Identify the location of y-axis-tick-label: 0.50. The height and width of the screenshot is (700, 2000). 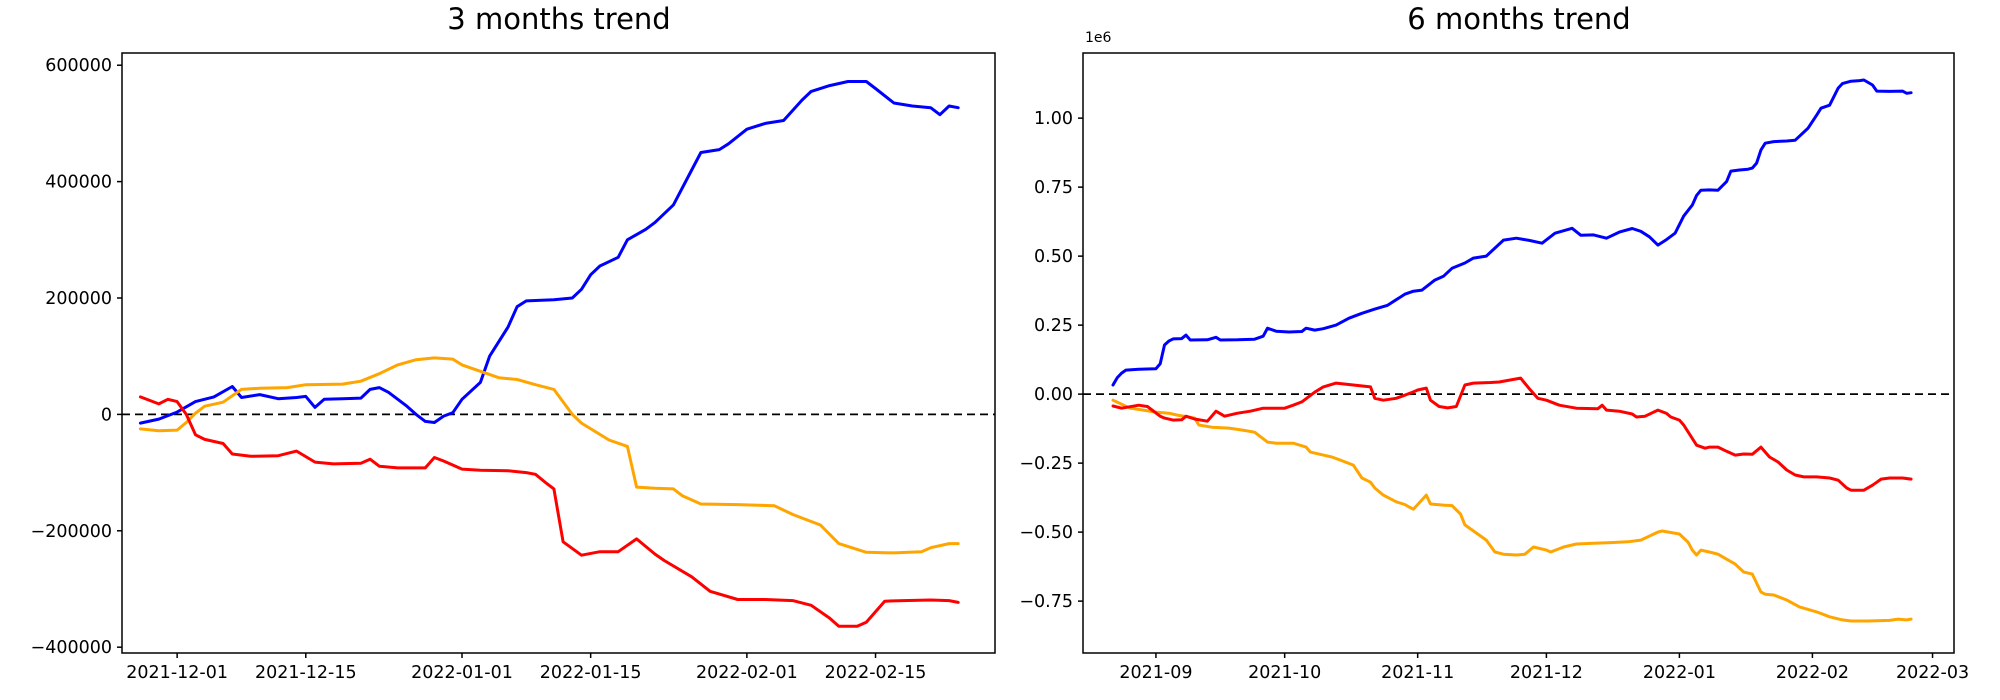
(1053, 257).